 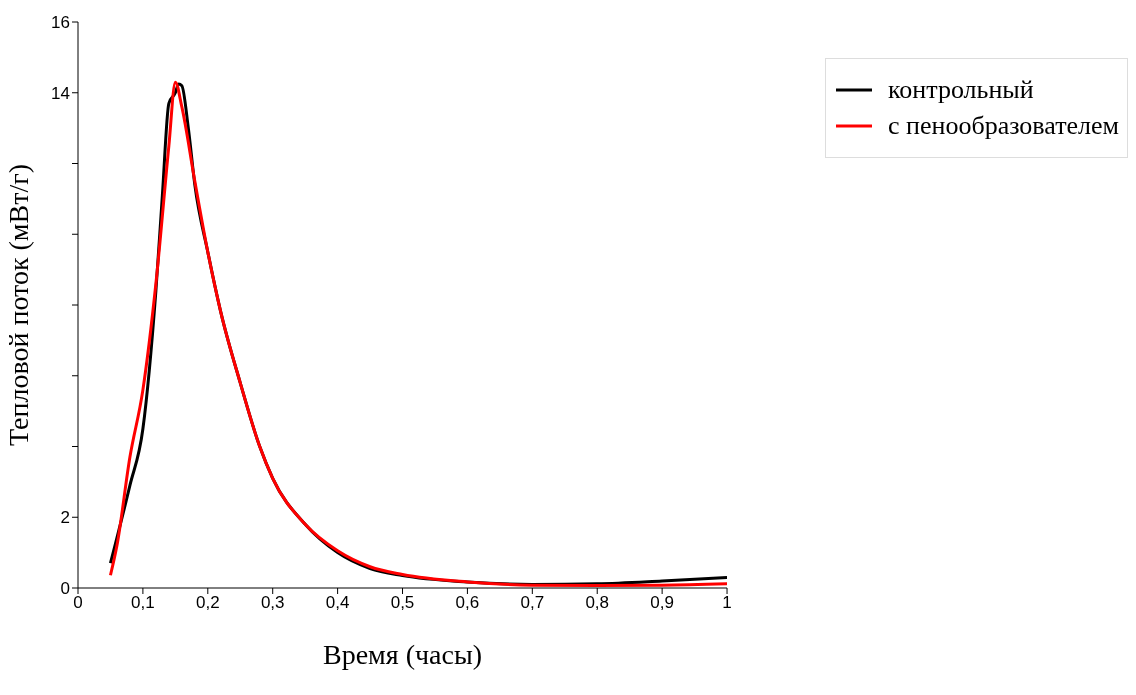 I want to click on x-tick-label: 1, so click(x=727, y=603).